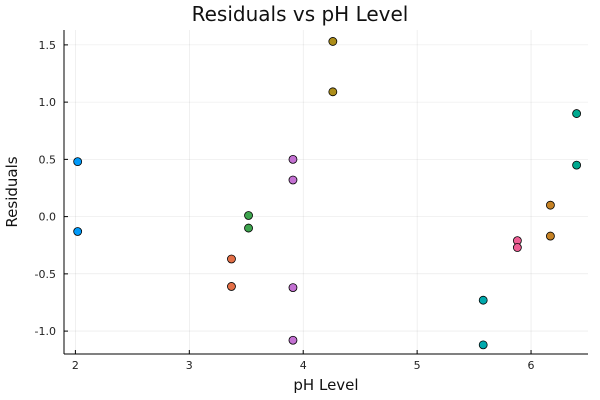 The image size is (600, 400). What do you see at coordinates (45, 331) in the screenshot?
I see `y-tick-label: -1.0` at bounding box center [45, 331].